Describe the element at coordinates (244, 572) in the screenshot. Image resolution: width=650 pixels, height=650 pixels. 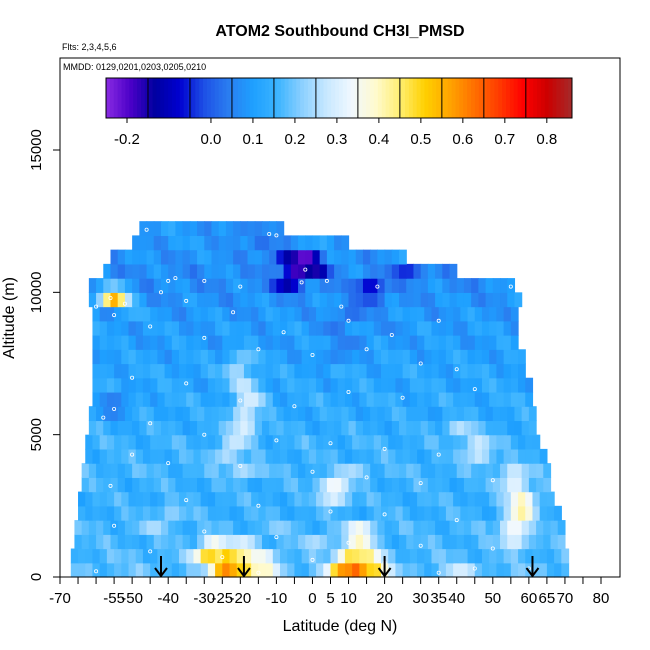
I see `arrow-head` at that location.